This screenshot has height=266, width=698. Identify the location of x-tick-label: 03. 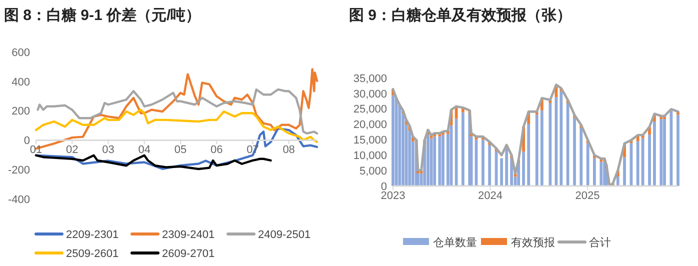
(108, 150).